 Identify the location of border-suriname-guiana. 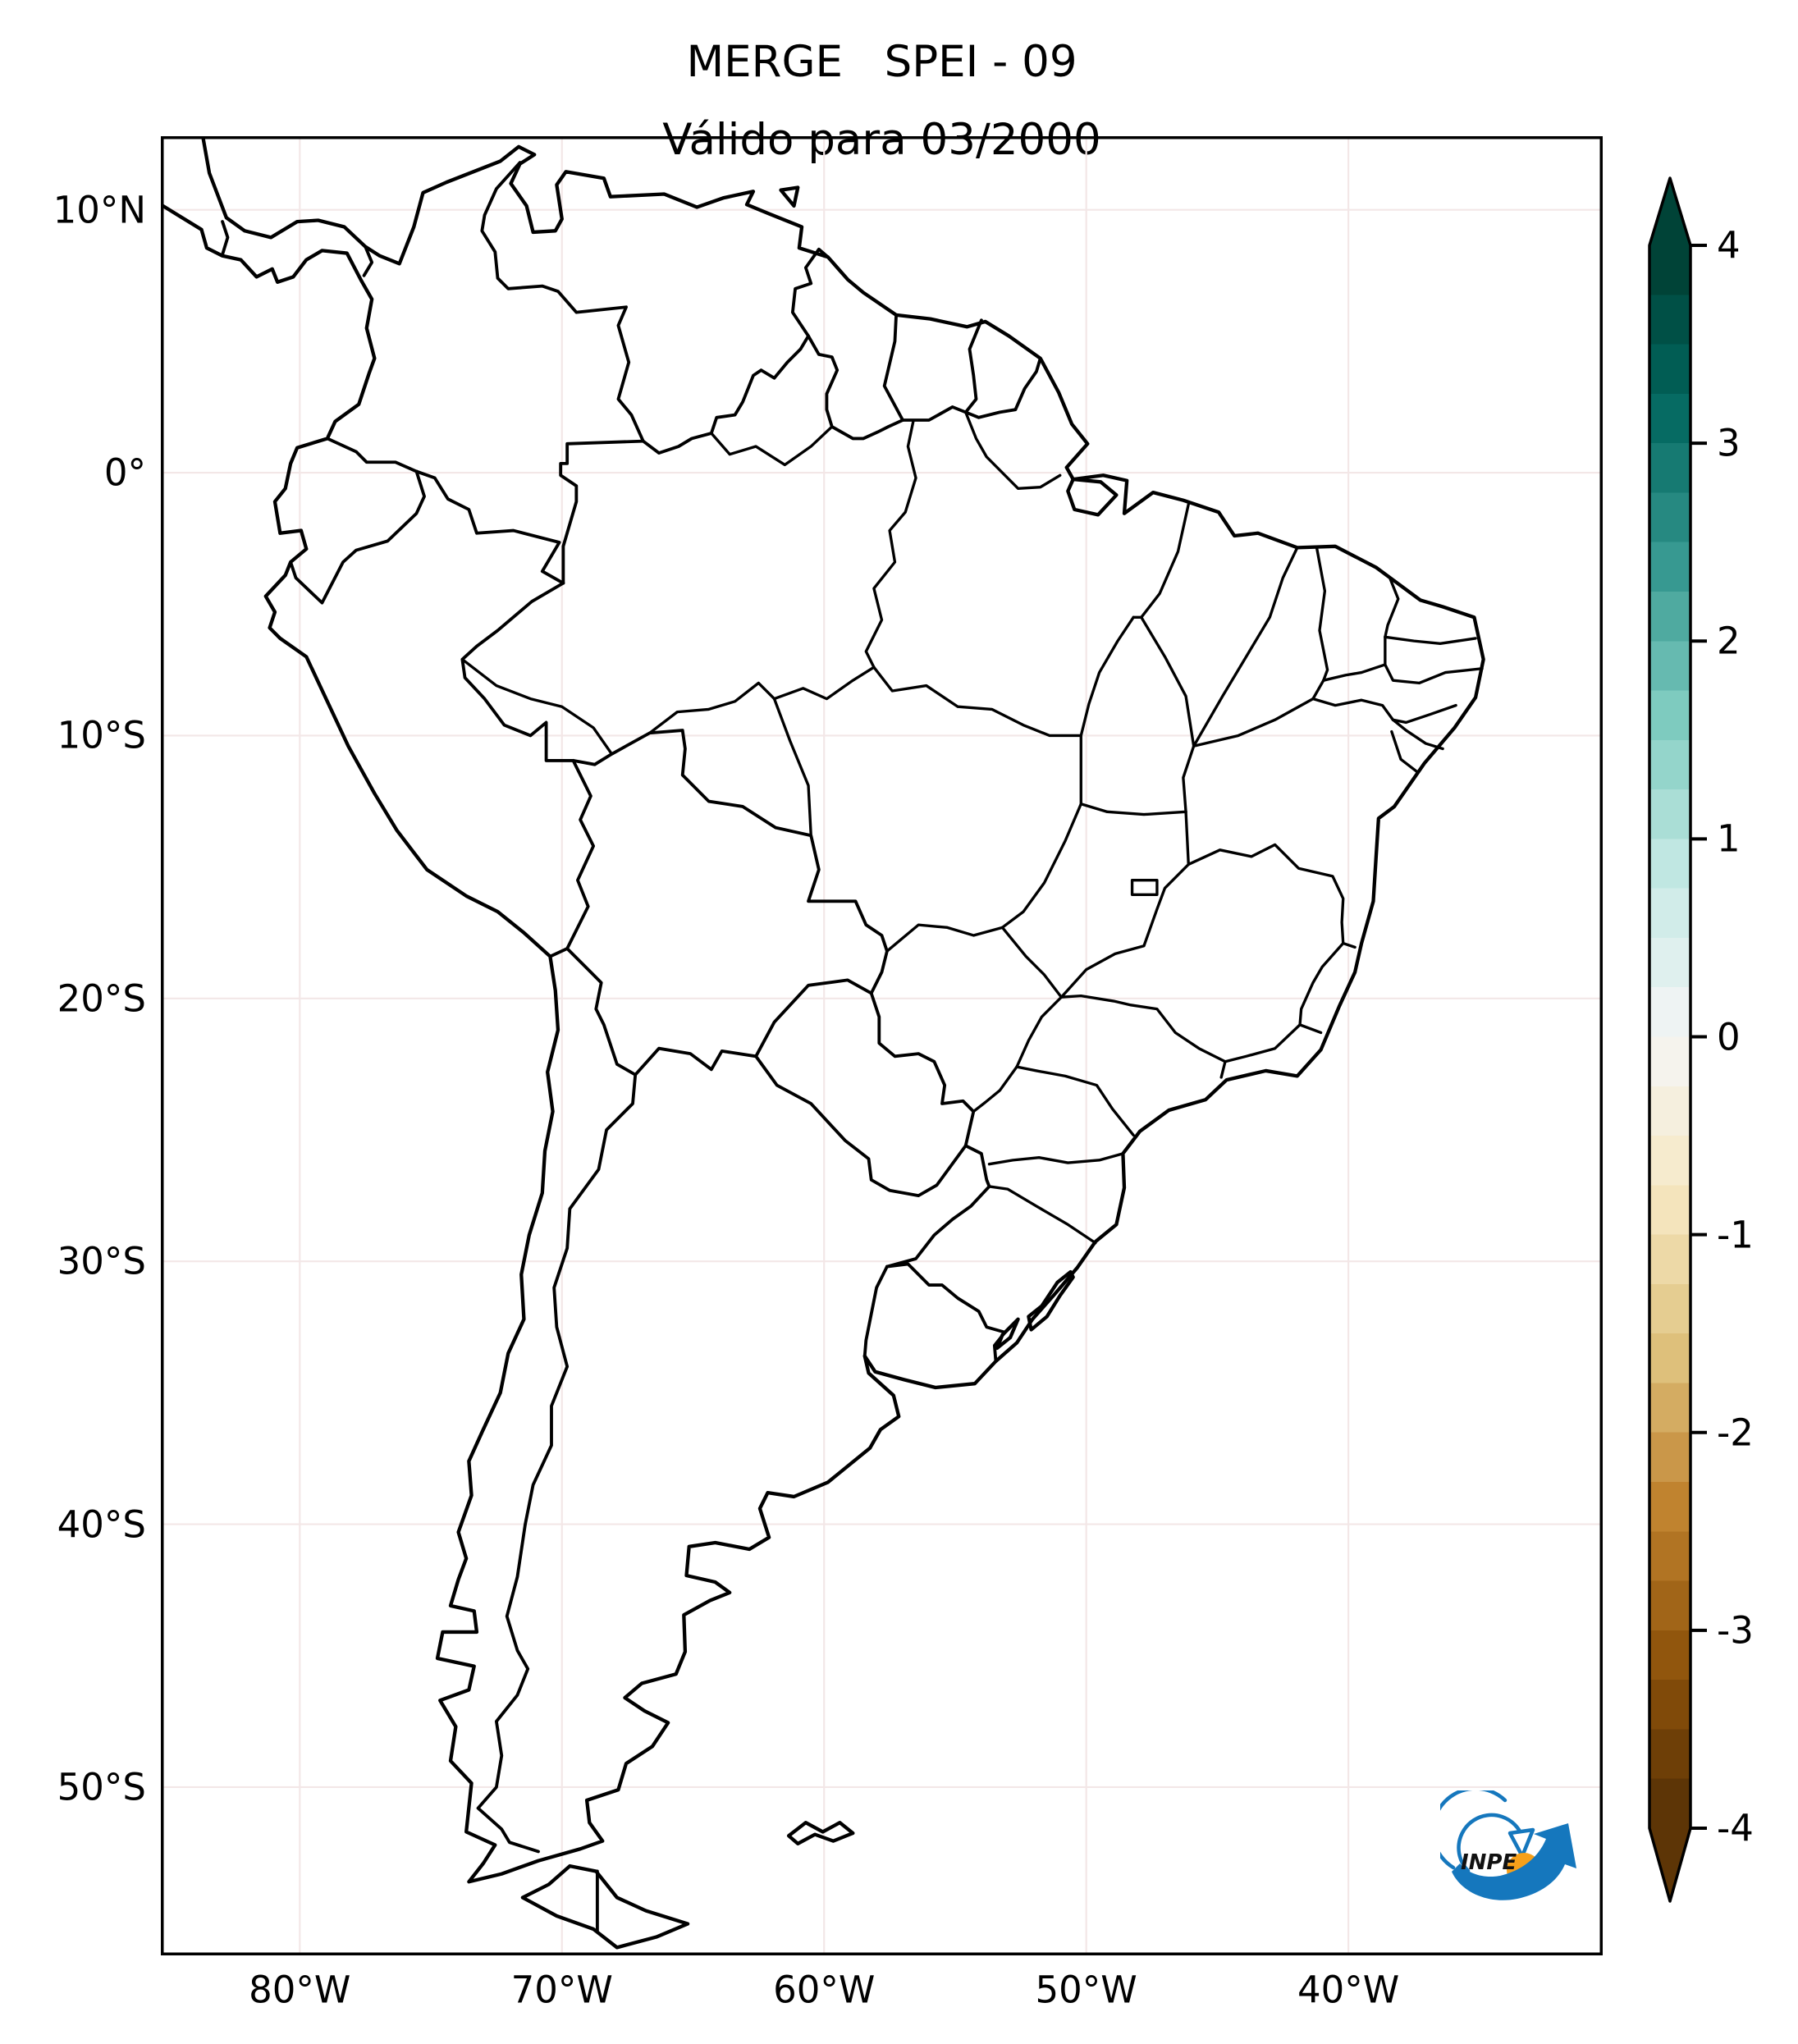
(973, 366).